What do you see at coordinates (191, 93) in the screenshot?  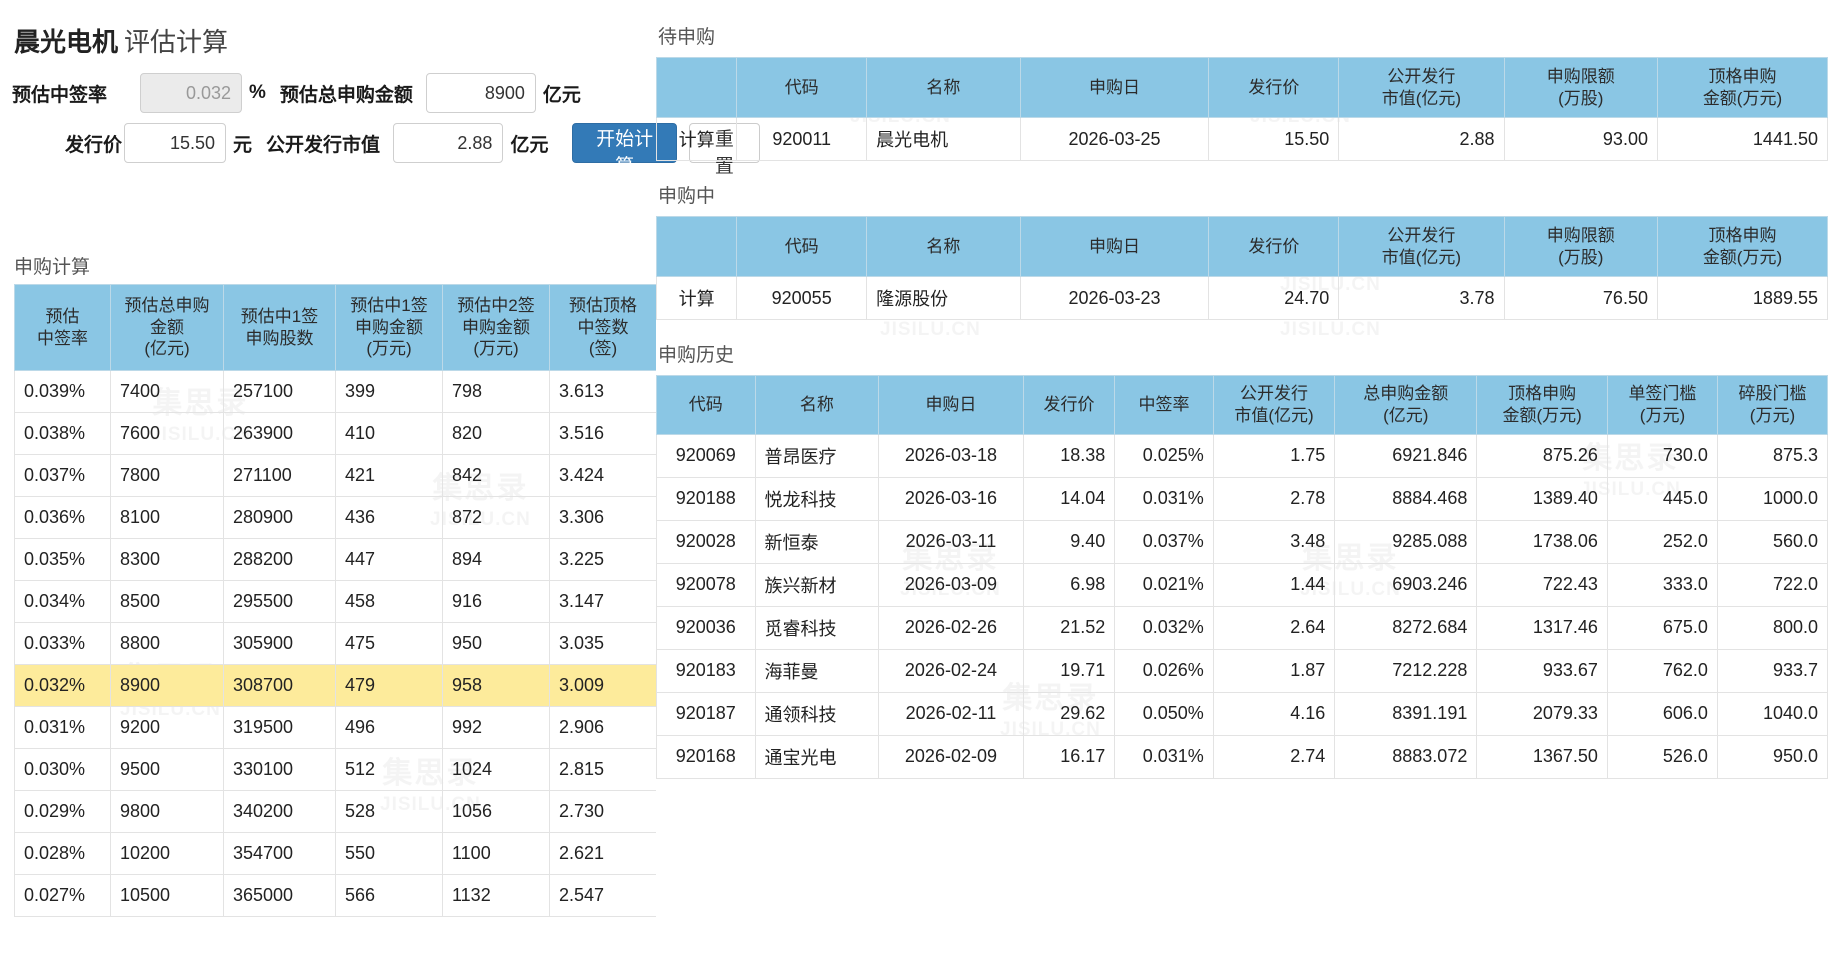 I see `rate-input` at bounding box center [191, 93].